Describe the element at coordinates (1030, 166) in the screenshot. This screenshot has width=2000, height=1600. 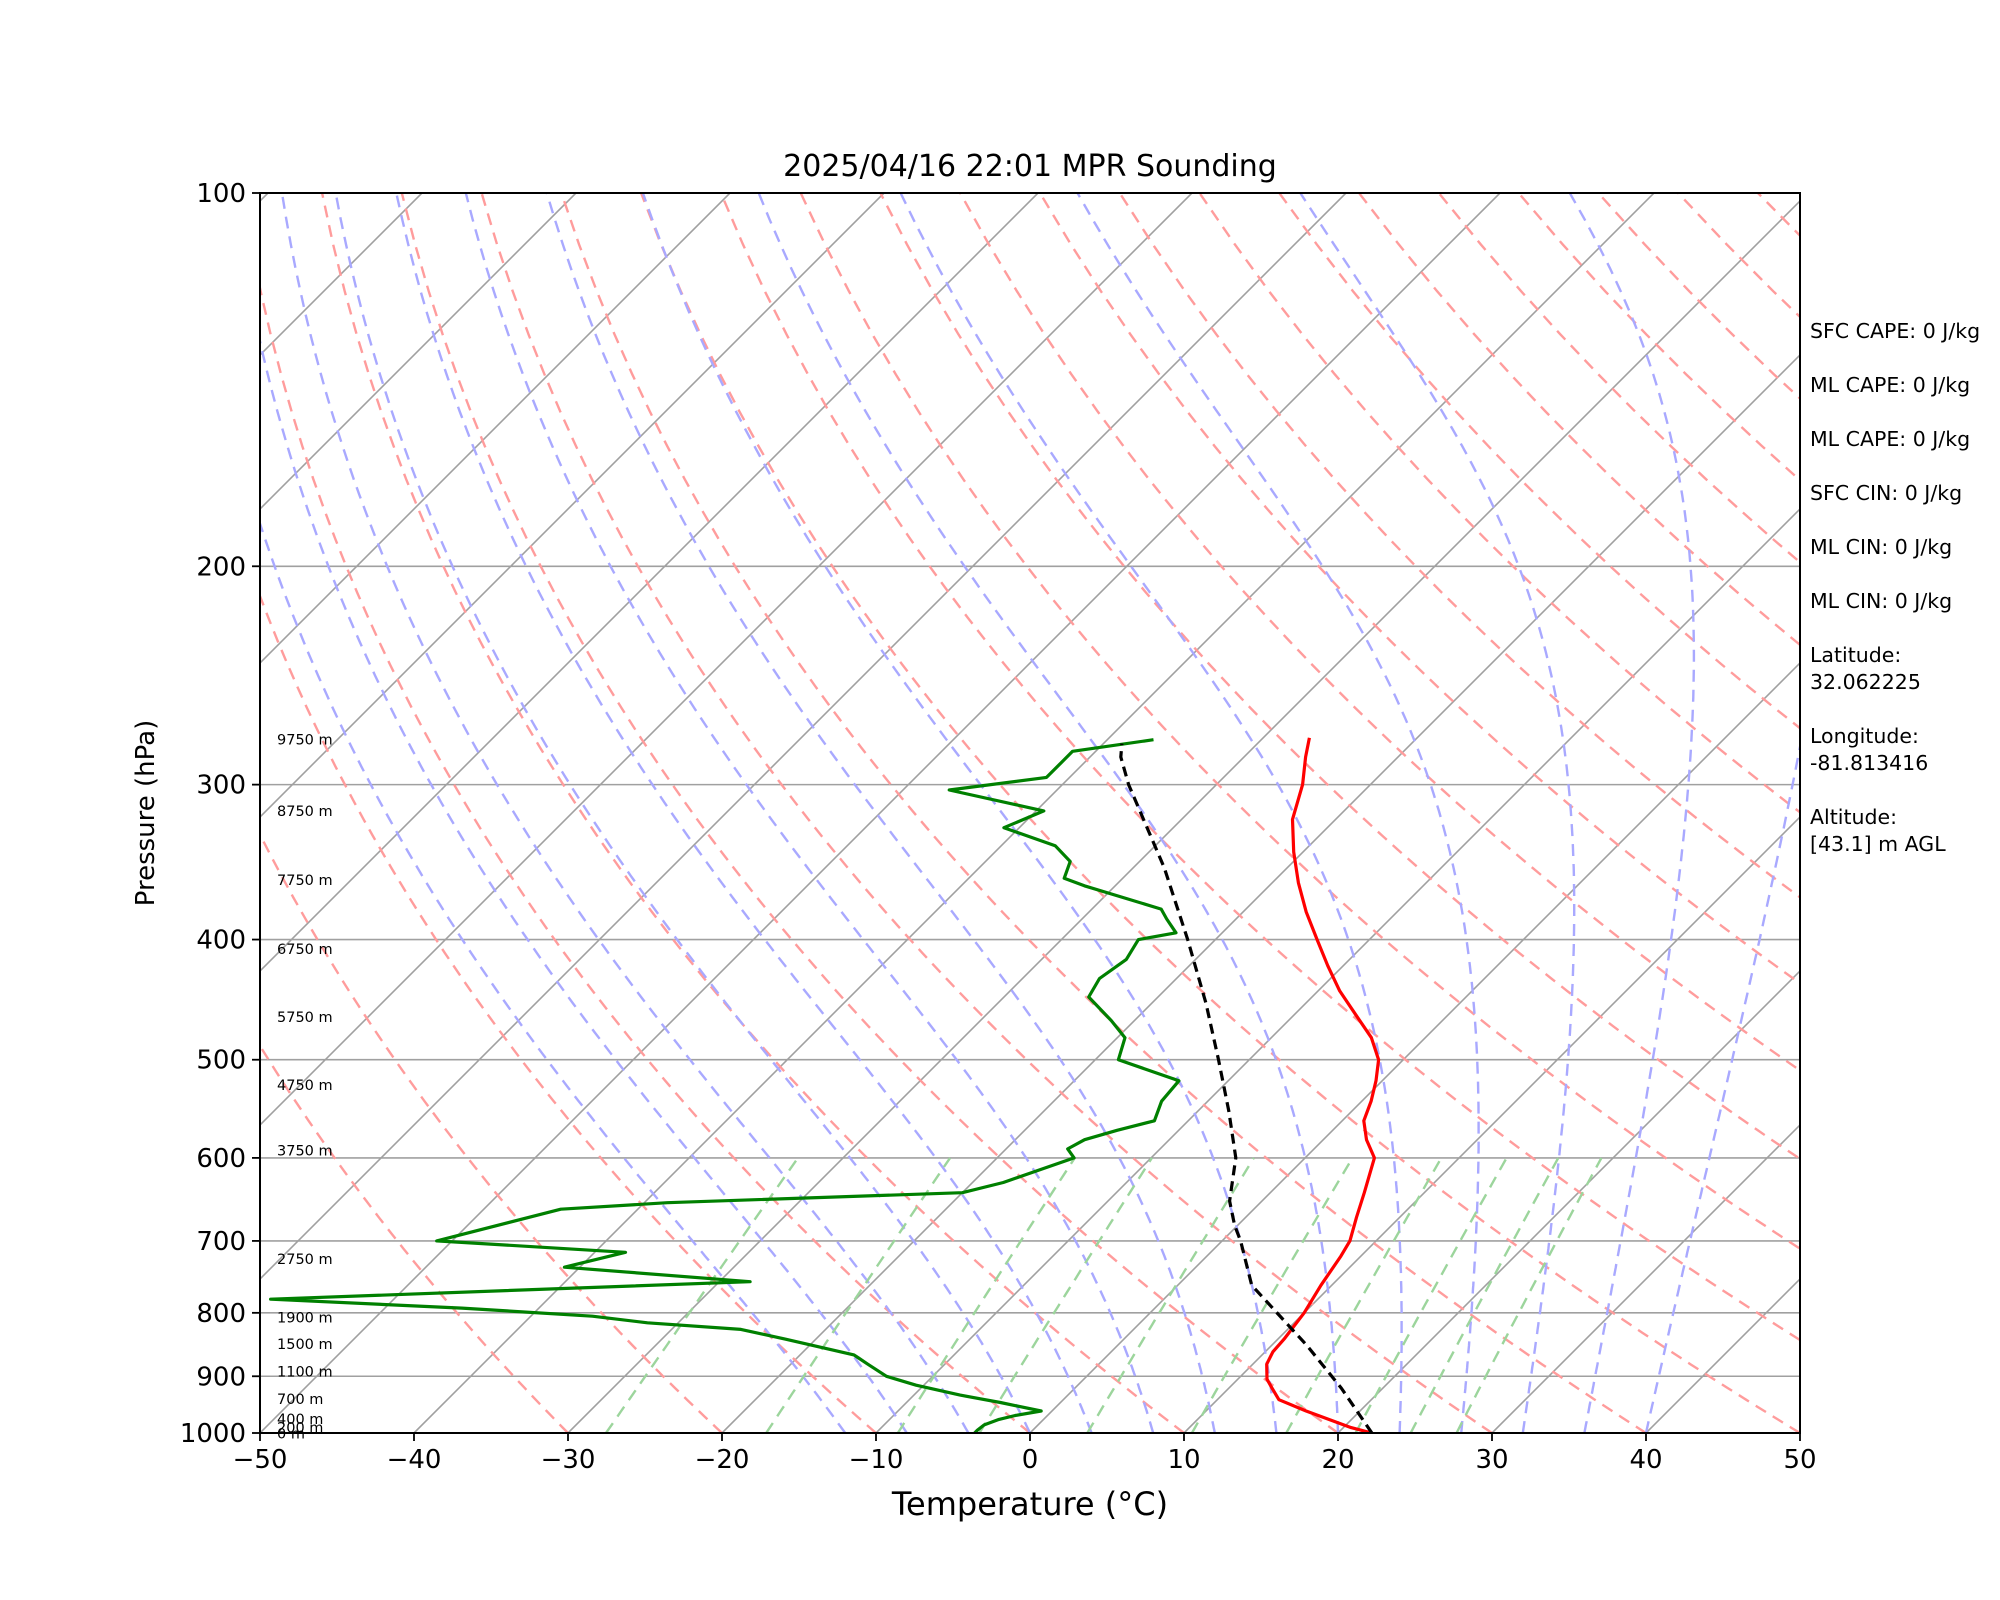
I see `chart-title: 2025/04/16 22:01 MPR Sounding` at that location.